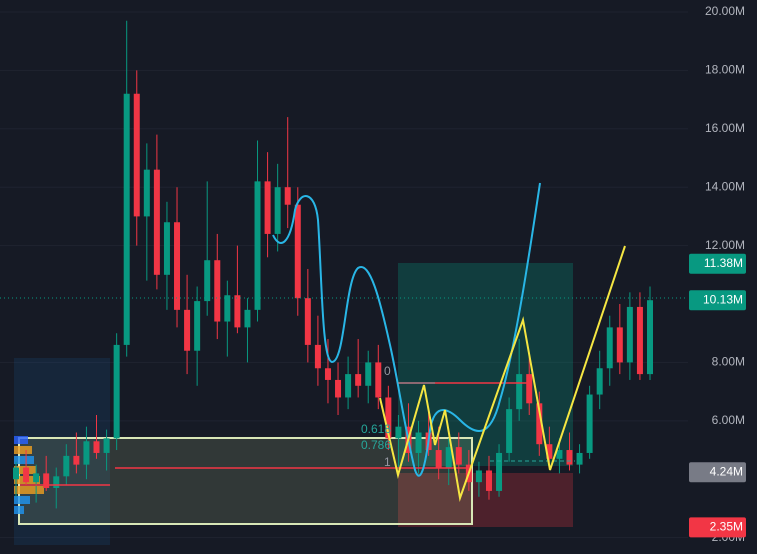  What do you see at coordinates (387, 462) in the screenshot?
I see `fib-label: 1` at bounding box center [387, 462].